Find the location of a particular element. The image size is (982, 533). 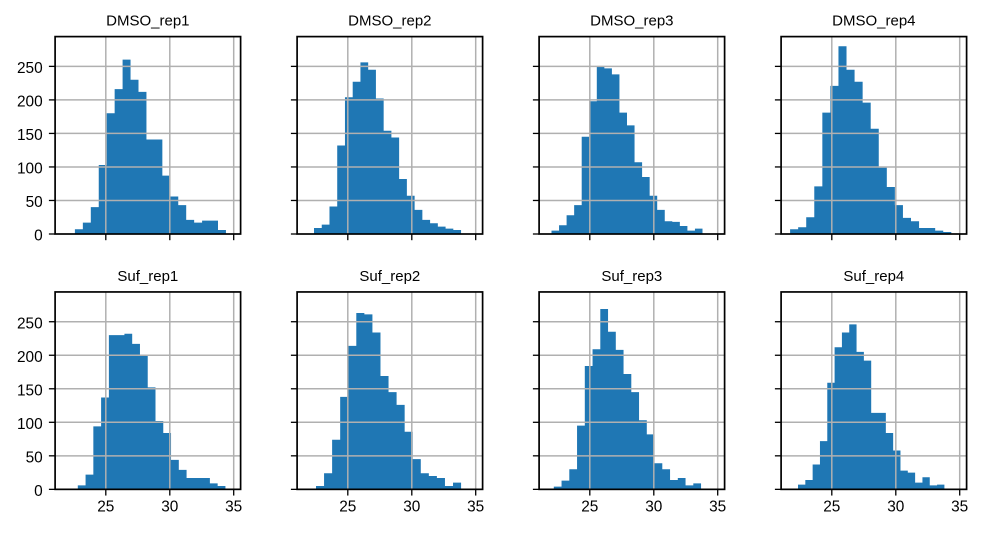

svg-text: Suf_rep2 is located at coordinates (389, 276).